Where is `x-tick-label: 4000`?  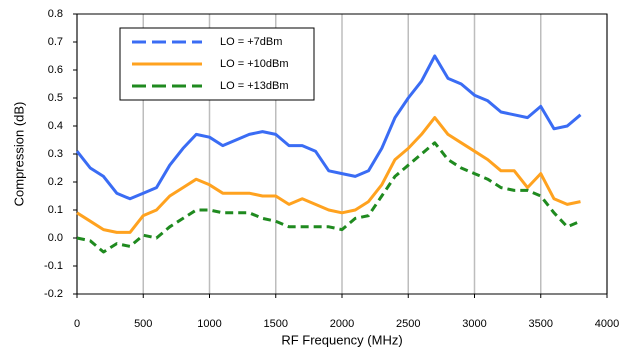 x-tick-label: 4000 is located at coordinates (607, 324).